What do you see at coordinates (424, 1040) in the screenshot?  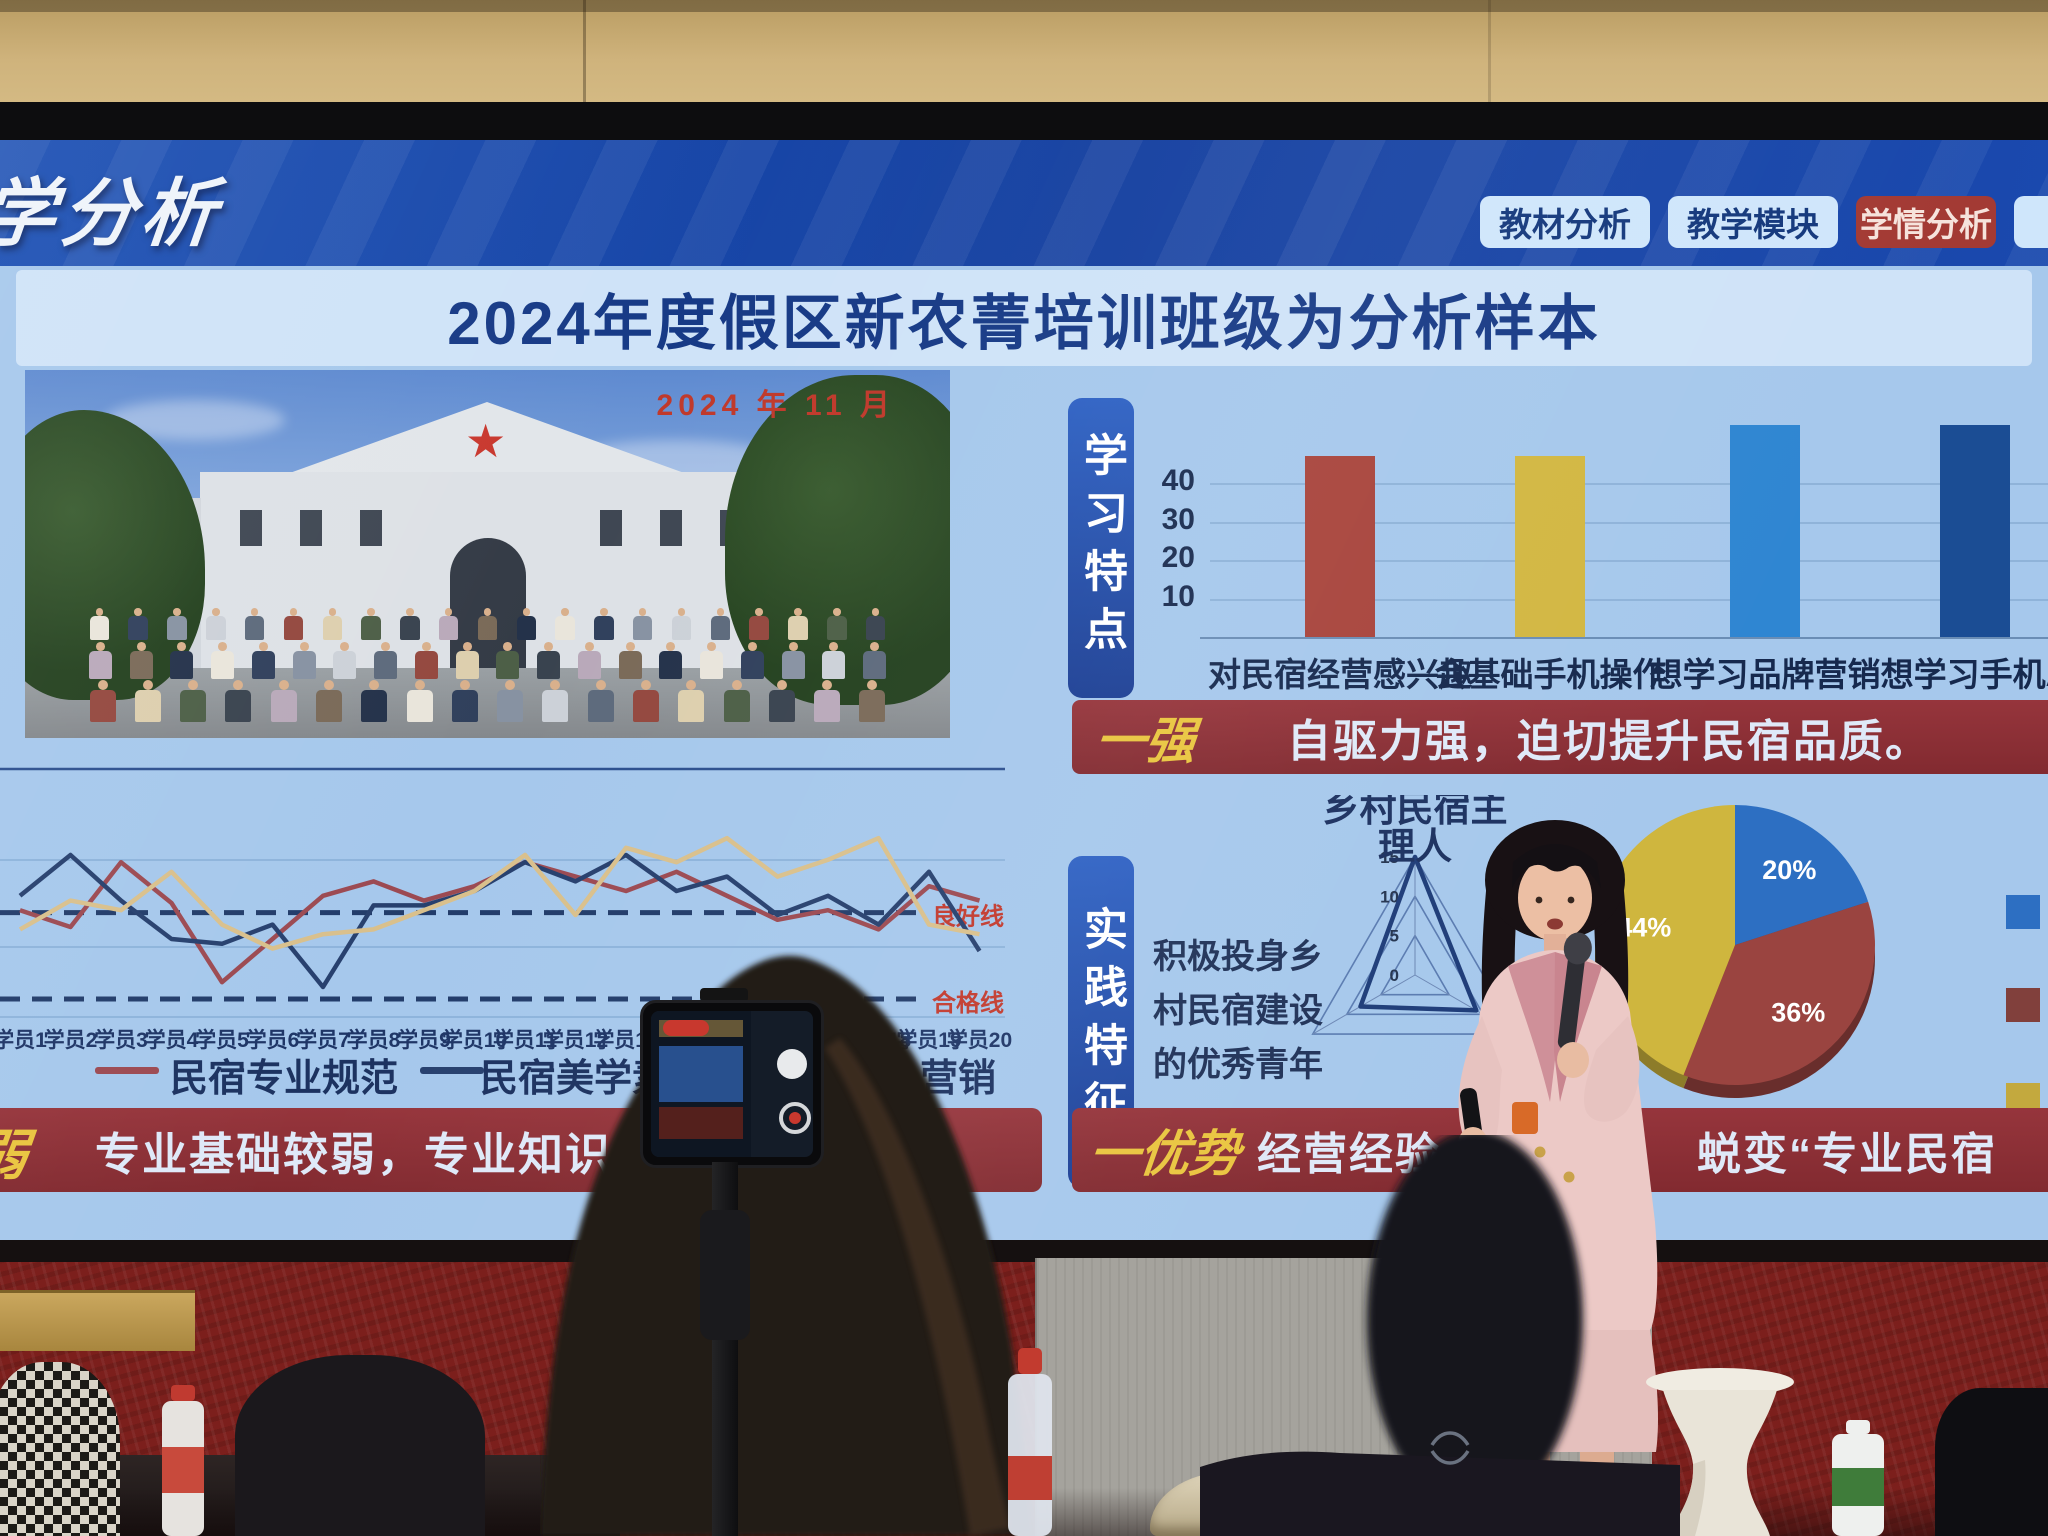 I see `x-axis-label: 学员9` at bounding box center [424, 1040].